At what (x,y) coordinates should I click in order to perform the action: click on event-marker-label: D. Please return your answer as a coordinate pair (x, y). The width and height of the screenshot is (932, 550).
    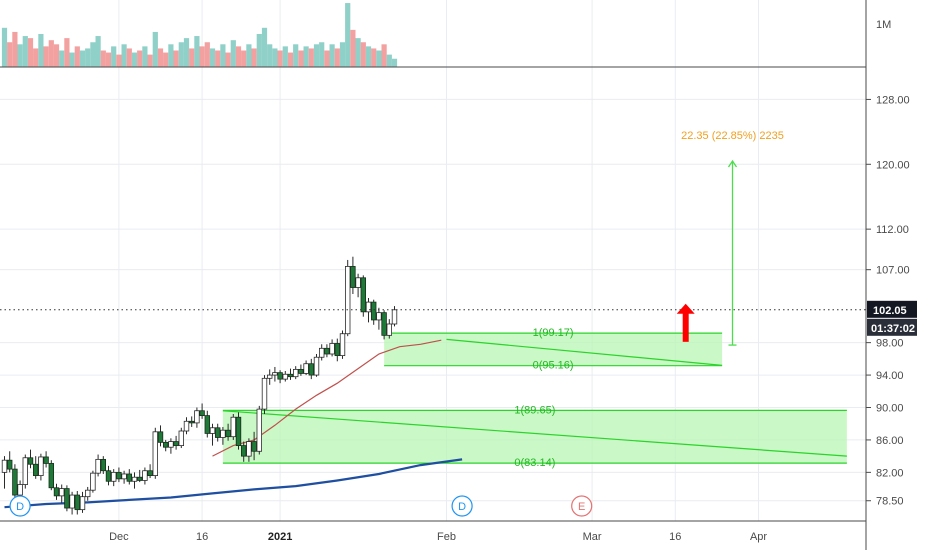
    Looking at the image, I should click on (462, 507).